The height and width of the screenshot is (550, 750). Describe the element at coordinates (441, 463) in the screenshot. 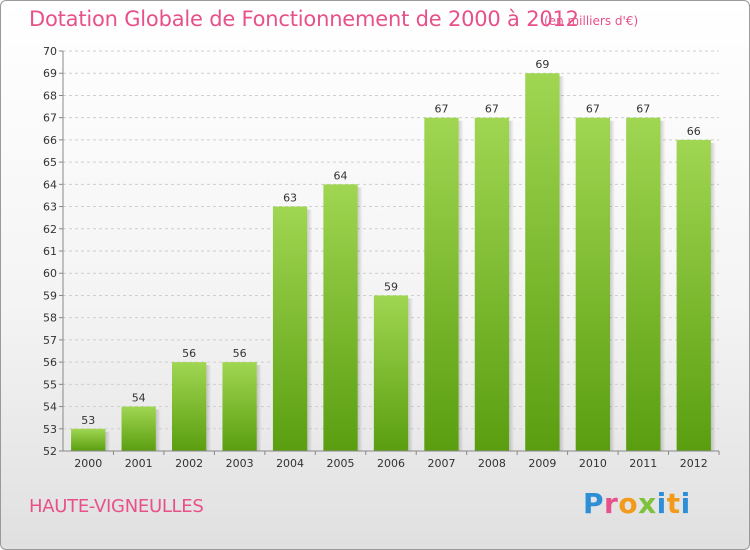

I see `x-tick-label: 2007` at that location.